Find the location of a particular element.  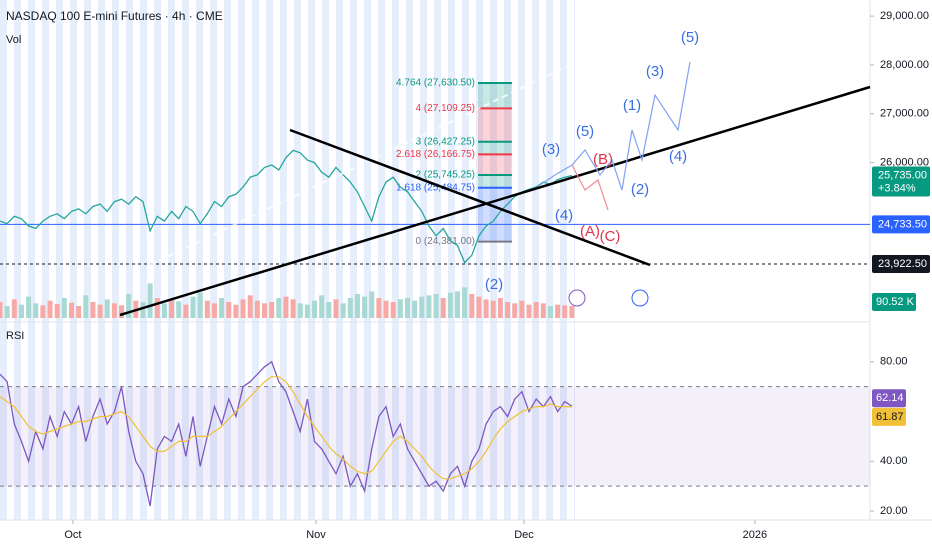

wave-label: (B) is located at coordinates (603, 159).